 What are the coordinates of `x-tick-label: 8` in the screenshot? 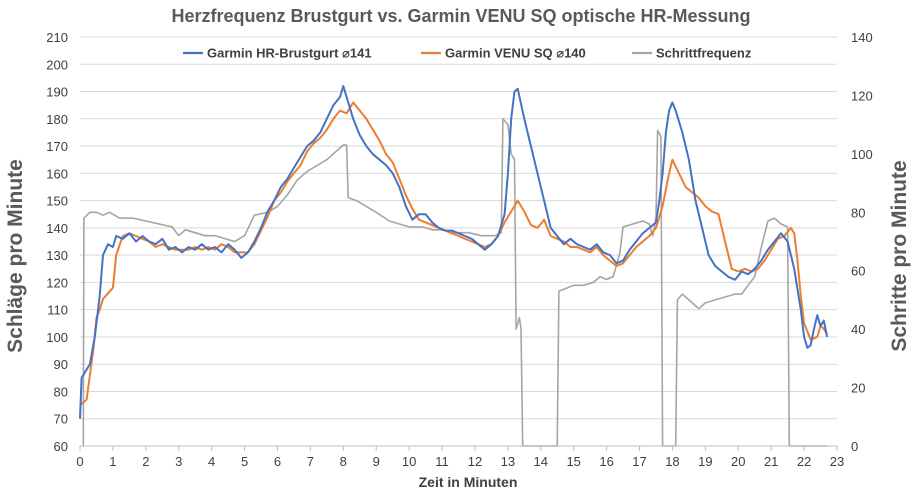 It's located at (343, 461).